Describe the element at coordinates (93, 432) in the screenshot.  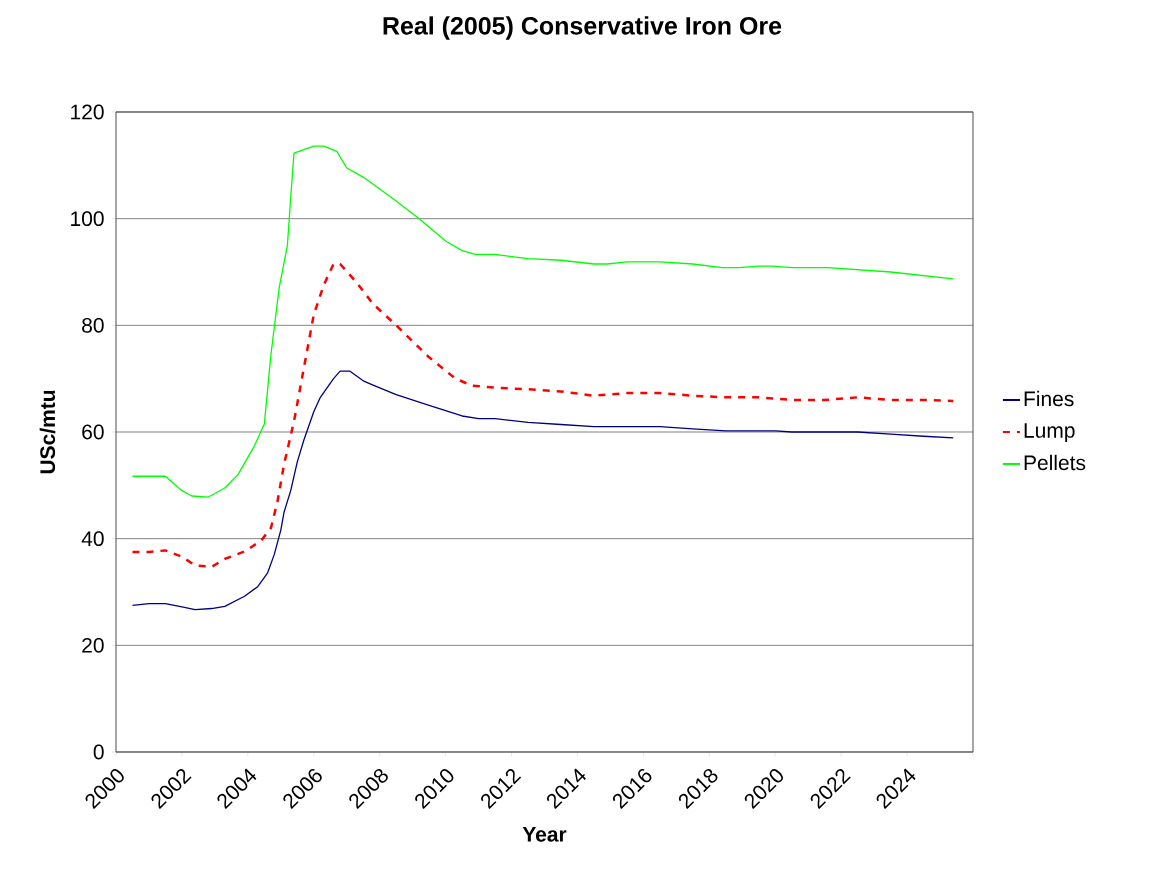
I see `y-tick-label: 60` at that location.